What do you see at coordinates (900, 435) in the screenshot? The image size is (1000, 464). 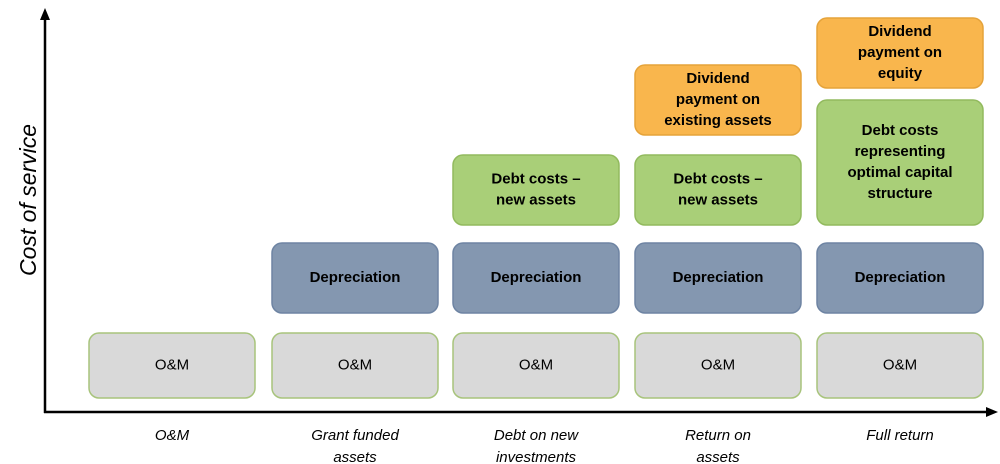 I see `category-label: Full return` at bounding box center [900, 435].